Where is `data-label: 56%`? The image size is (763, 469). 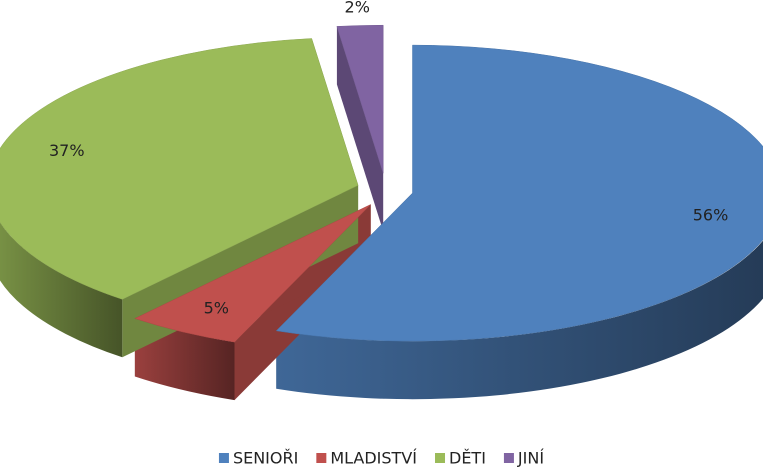
data-label: 56% is located at coordinates (711, 214).